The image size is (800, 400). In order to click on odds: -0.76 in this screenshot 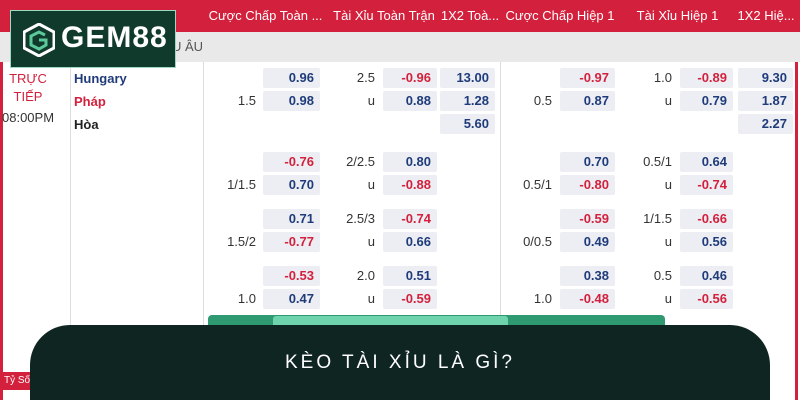, I will do `click(291, 162)`.